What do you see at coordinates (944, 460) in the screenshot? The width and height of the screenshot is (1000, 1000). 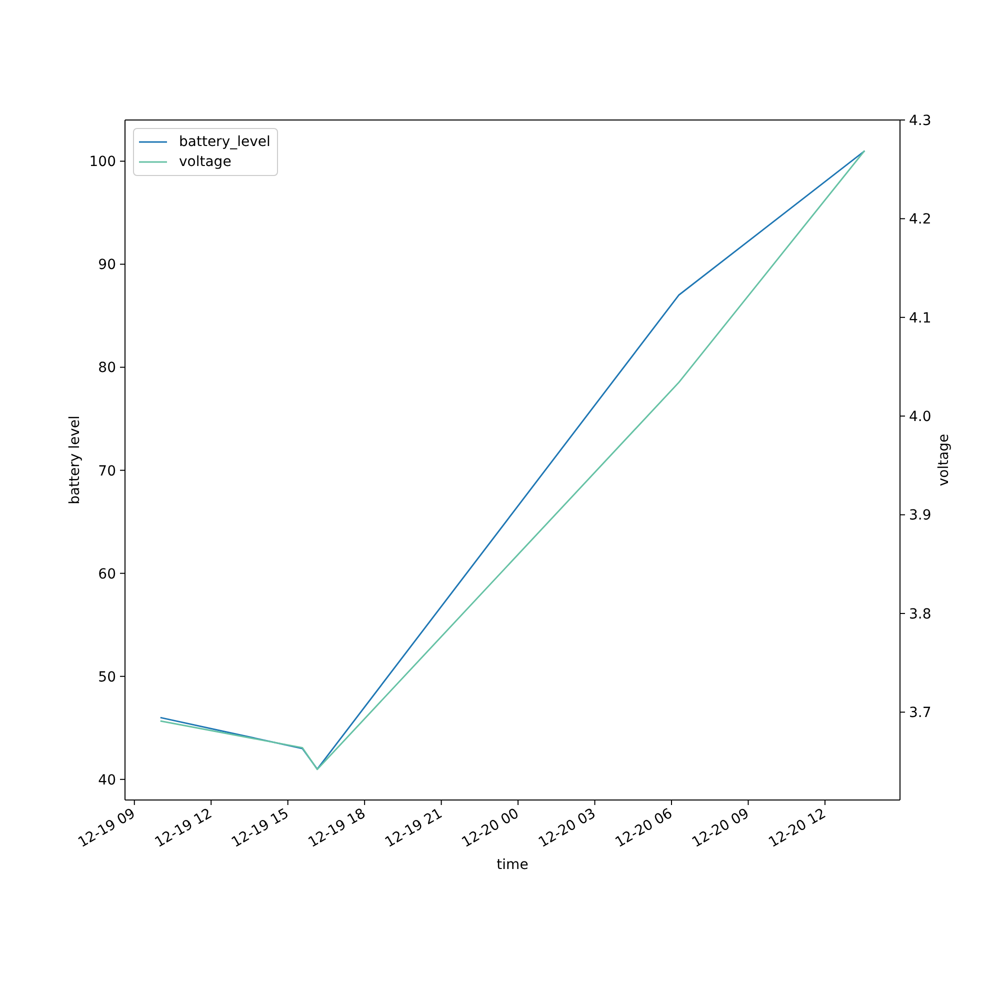 I see `y2-axis-title: voltage` at bounding box center [944, 460].